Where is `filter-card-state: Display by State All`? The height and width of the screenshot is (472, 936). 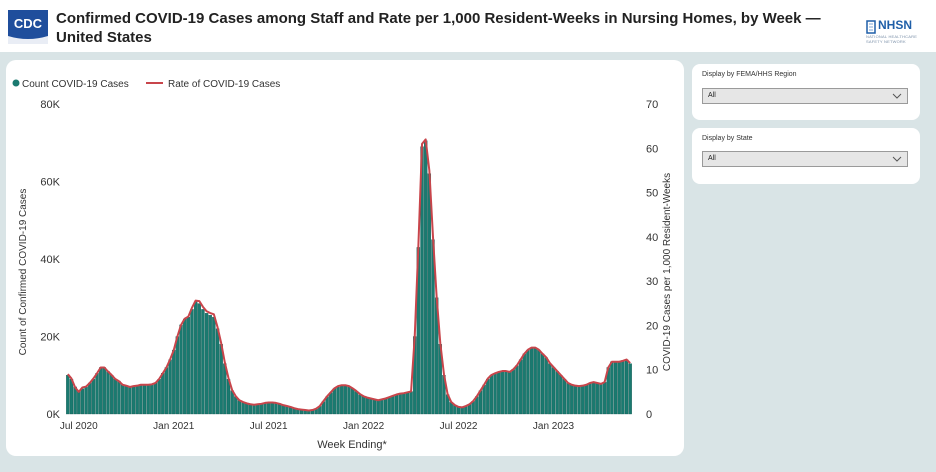 filter-card-state: Display by State All is located at coordinates (806, 156).